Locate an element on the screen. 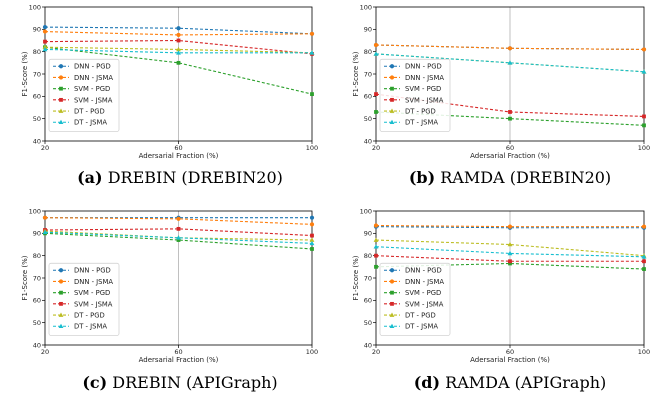 Image resolution: width=667 pixels, height=394 pixels. caption-label: (b) is located at coordinates (422, 177).